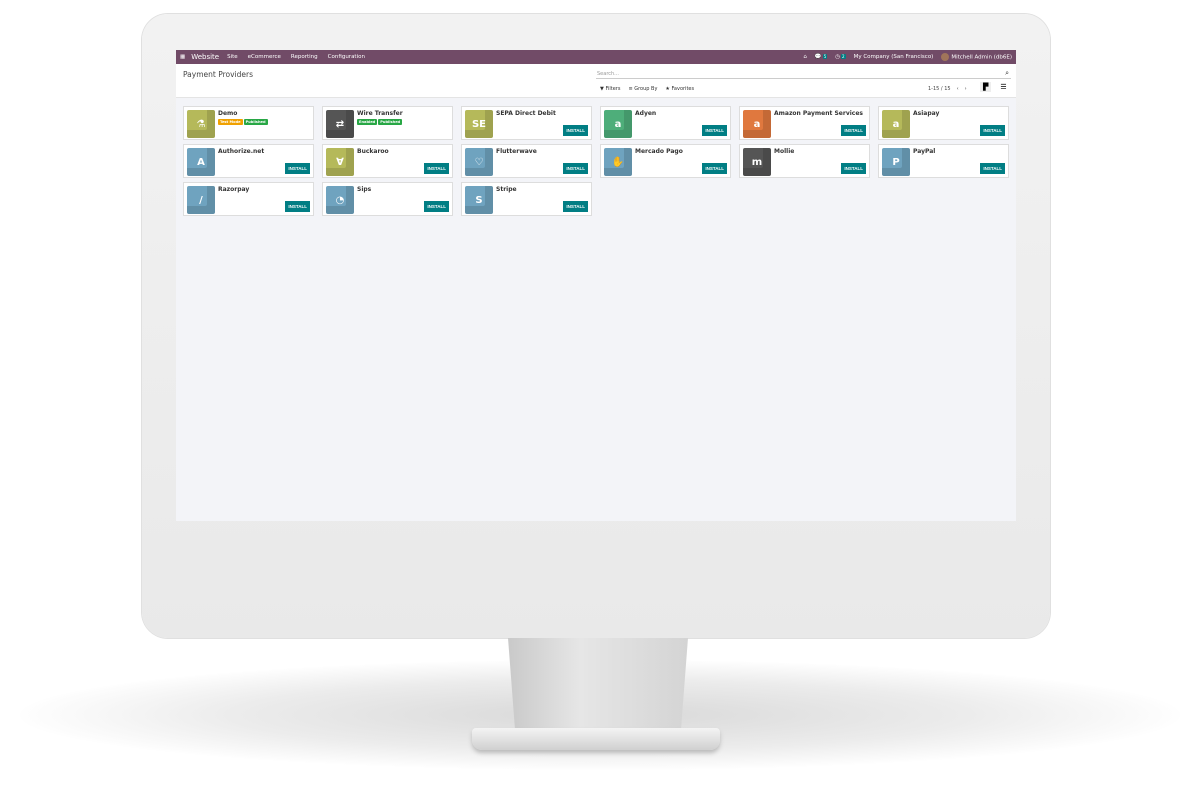  Describe the element at coordinates (232, 57) in the screenshot. I see `menu-site: Site` at that location.